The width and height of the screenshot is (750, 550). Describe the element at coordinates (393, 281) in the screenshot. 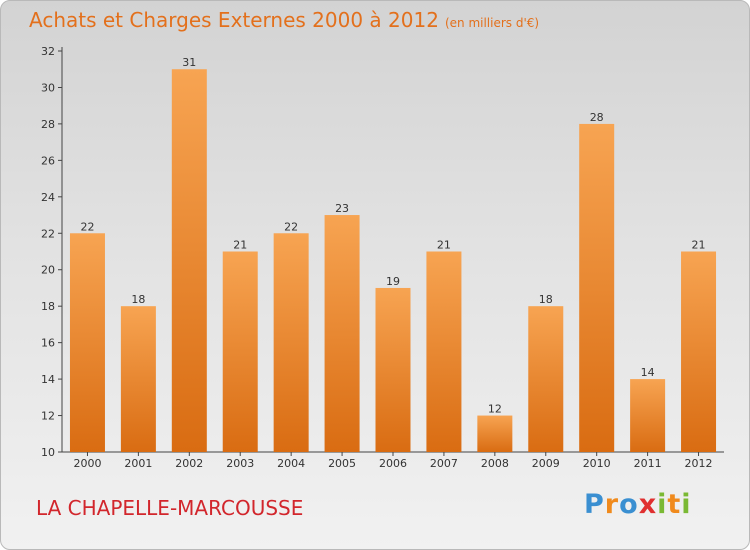

I see `value-label-2006: 19` at that location.